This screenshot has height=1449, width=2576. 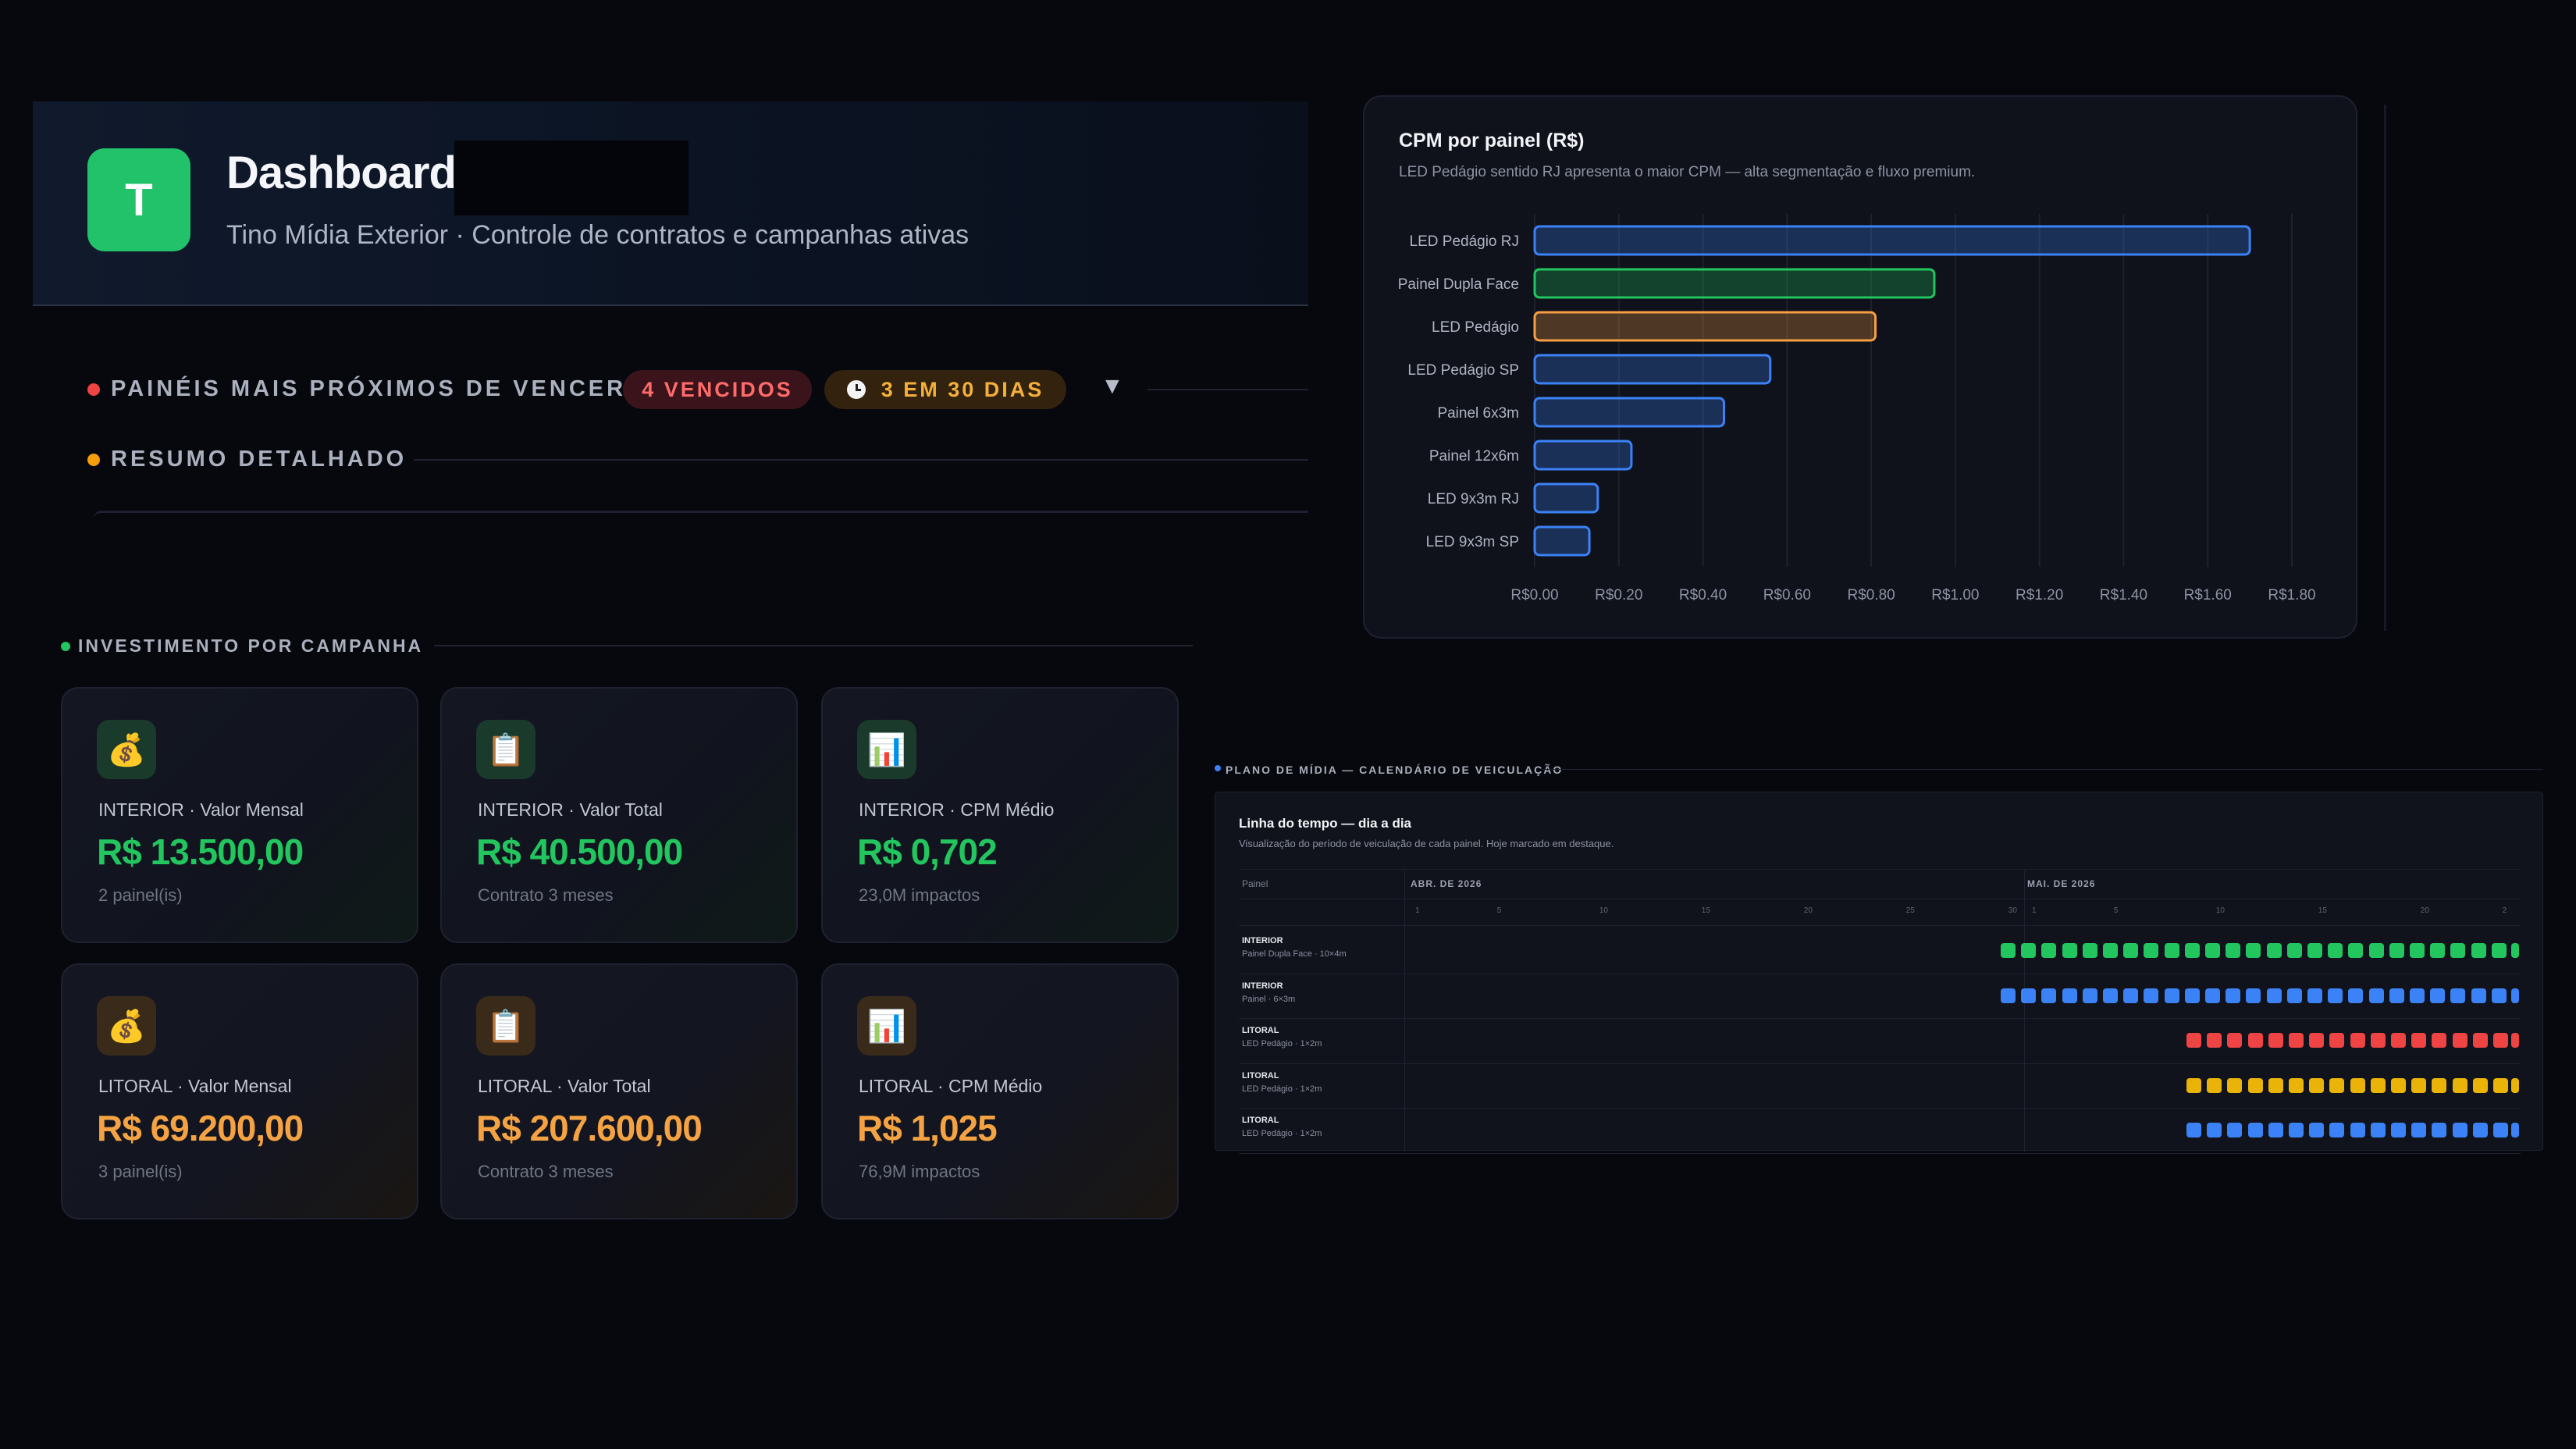 I want to click on overdue-badge: 4 VENCIDOS, so click(x=717, y=390).